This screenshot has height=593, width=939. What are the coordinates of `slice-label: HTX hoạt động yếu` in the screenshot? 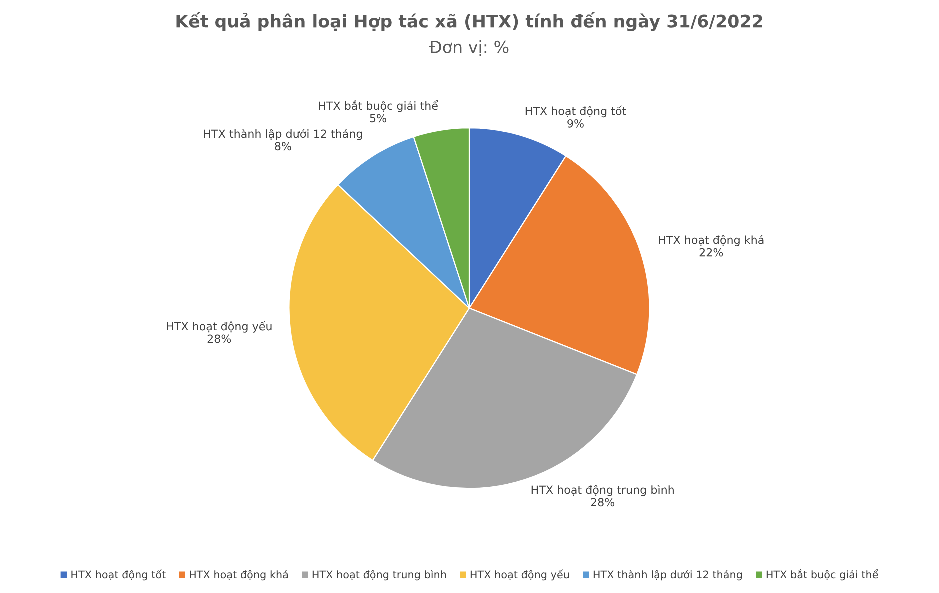 It's located at (219, 327).